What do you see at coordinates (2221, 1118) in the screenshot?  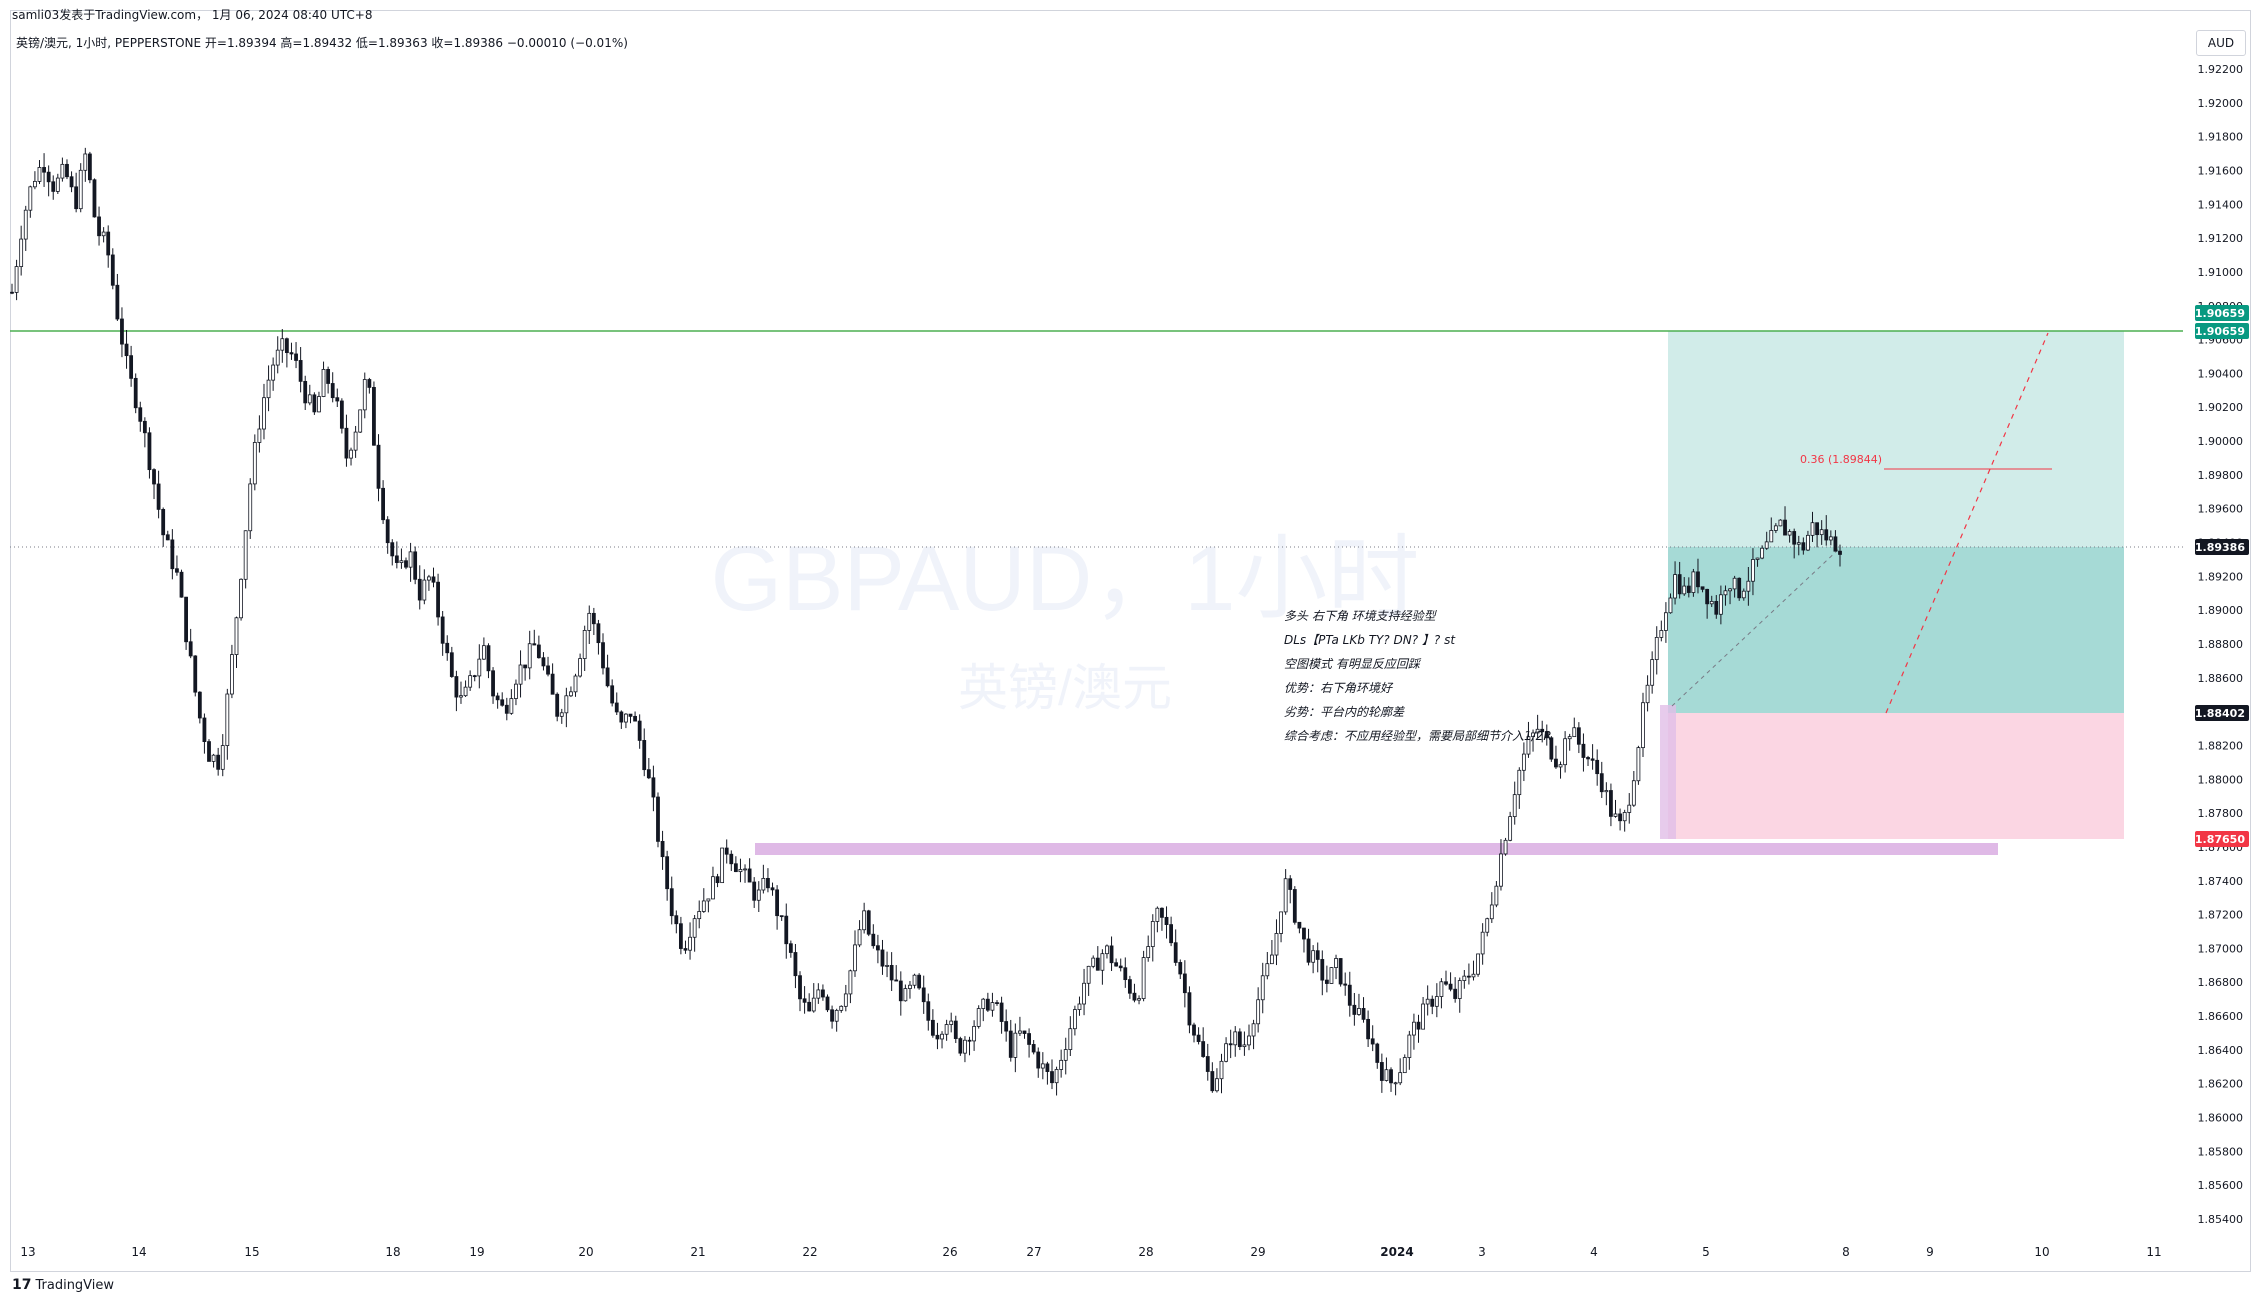 I see `y-tick-label: 1.86000` at bounding box center [2221, 1118].